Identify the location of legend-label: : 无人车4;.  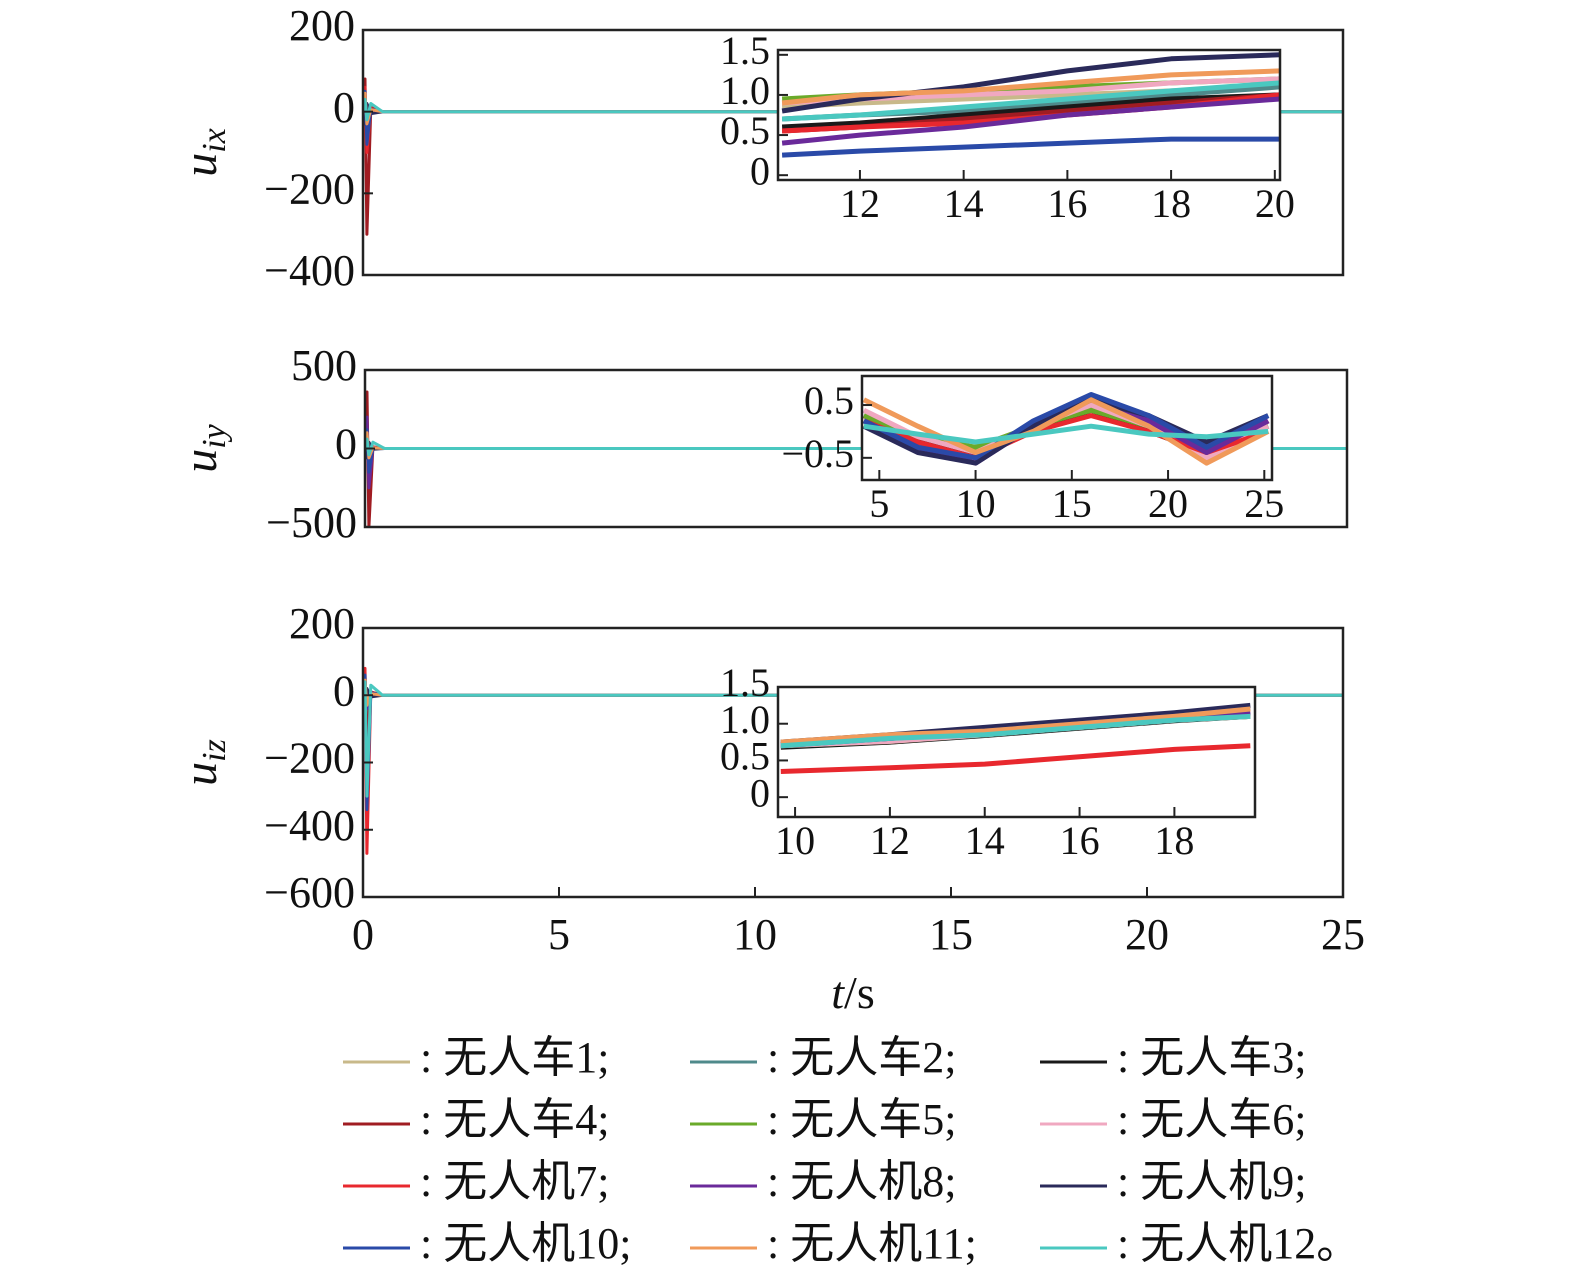
(514, 1119).